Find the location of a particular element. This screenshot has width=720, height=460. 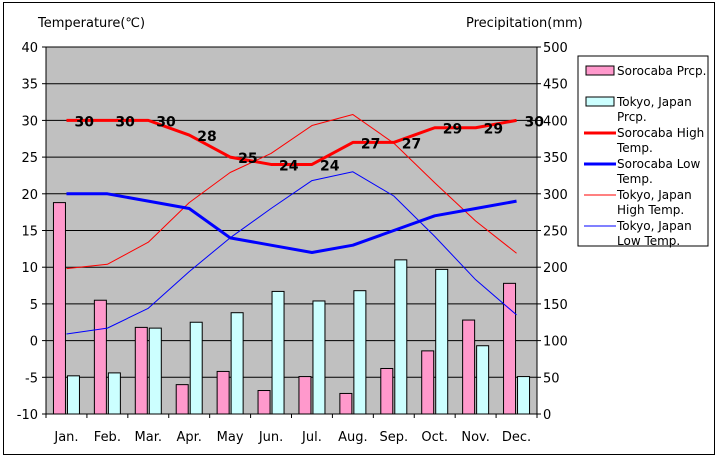

y-right-tick-label: 500 is located at coordinates (555, 48).